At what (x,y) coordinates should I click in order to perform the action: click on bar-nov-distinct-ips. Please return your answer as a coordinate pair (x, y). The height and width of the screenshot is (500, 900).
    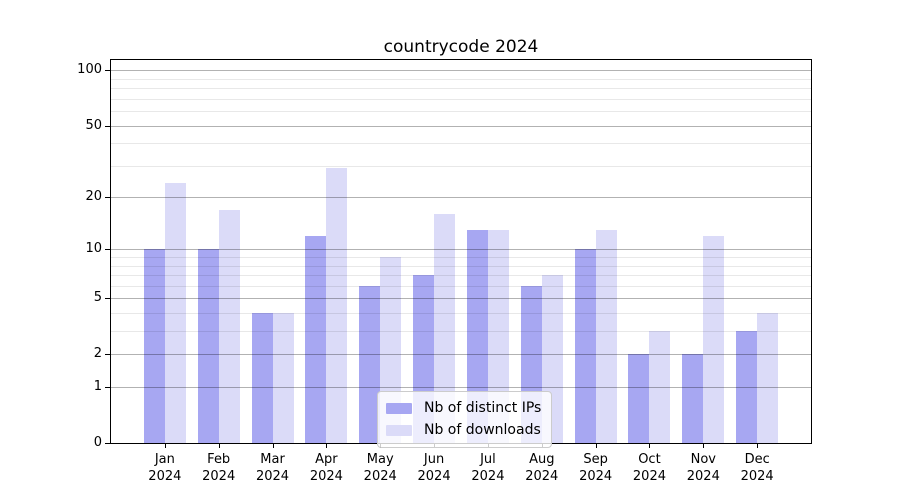
    Looking at the image, I should click on (693, 398).